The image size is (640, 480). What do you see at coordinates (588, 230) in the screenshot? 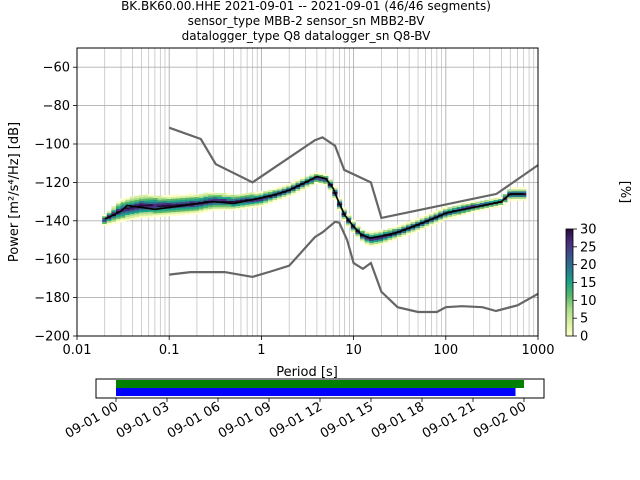
I see `colorbar-tick-label: 30` at bounding box center [588, 230].